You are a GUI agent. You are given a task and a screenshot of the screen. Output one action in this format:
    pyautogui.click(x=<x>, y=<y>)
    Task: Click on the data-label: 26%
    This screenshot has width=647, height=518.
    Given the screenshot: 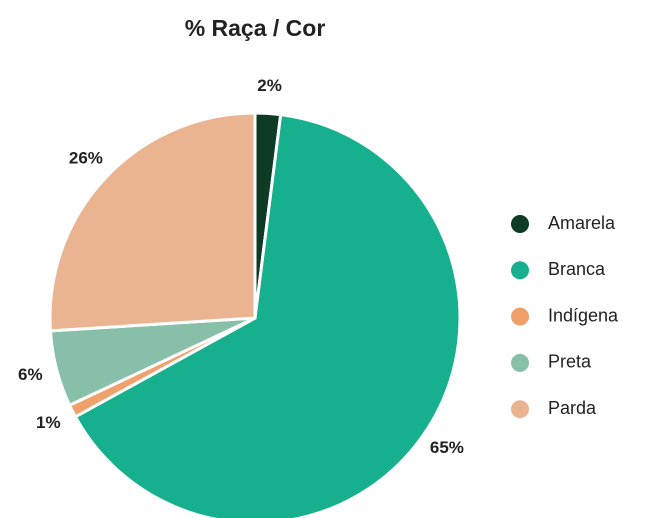 What is the action you would take?
    pyautogui.click(x=86, y=158)
    